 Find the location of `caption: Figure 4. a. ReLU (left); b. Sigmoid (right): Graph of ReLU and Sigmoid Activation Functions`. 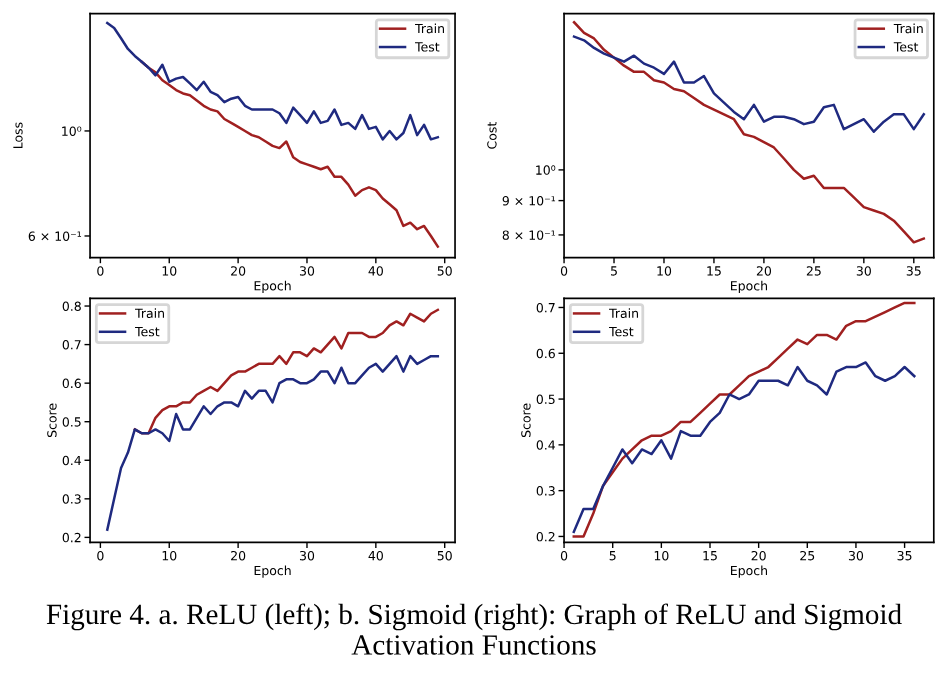

caption: Figure 4. a. ReLU (left); b. Sigmoid (right): Graph of ReLU and Sigmoid Activation Functions is located at coordinates (474, 629).